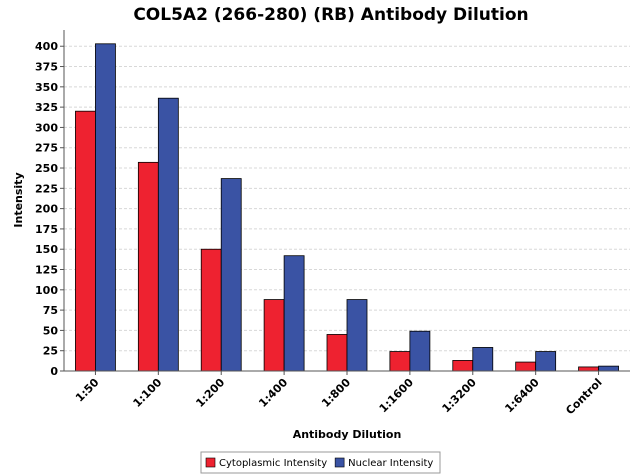  What do you see at coordinates (336, 393) in the screenshot?
I see `x-tick-label: 1:800` at bounding box center [336, 393].